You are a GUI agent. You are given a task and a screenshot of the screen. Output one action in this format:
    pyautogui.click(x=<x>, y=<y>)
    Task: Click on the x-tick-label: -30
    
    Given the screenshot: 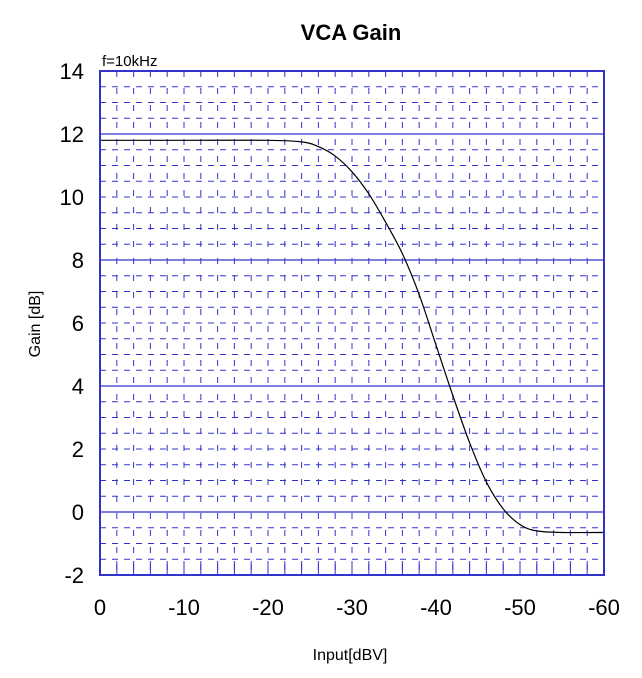 What is the action you would take?
    pyautogui.click(x=352, y=607)
    